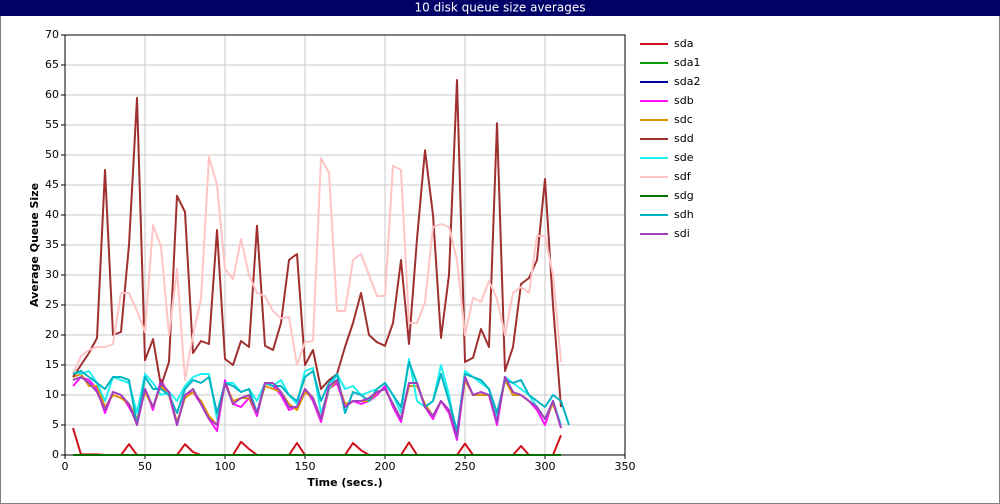 The height and width of the screenshot is (504, 1000). Describe the element at coordinates (683, 43) in the screenshot. I see `legend-label: sda` at that location.